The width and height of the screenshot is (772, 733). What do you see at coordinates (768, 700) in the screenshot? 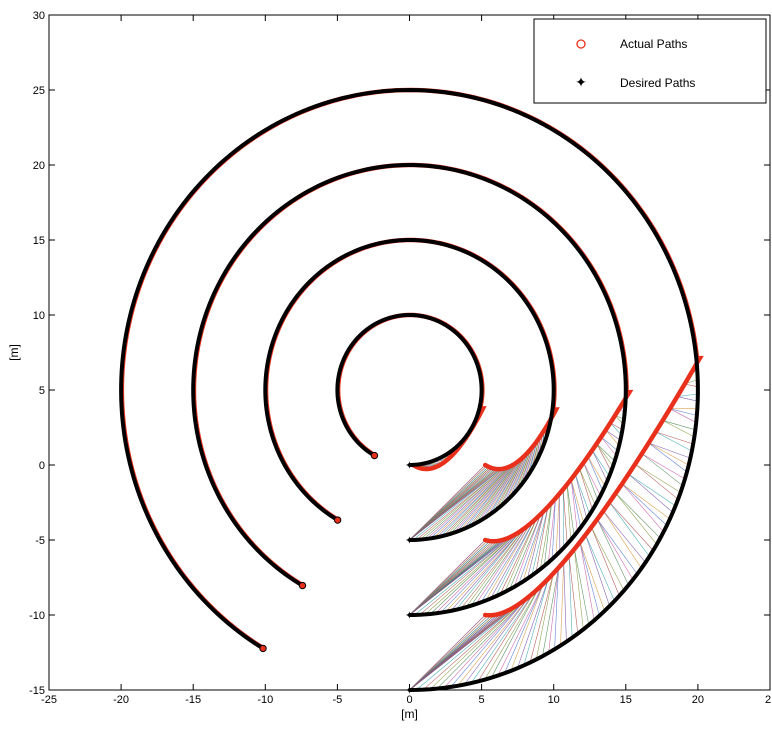
I see `x-tick-label: 2` at bounding box center [768, 700].